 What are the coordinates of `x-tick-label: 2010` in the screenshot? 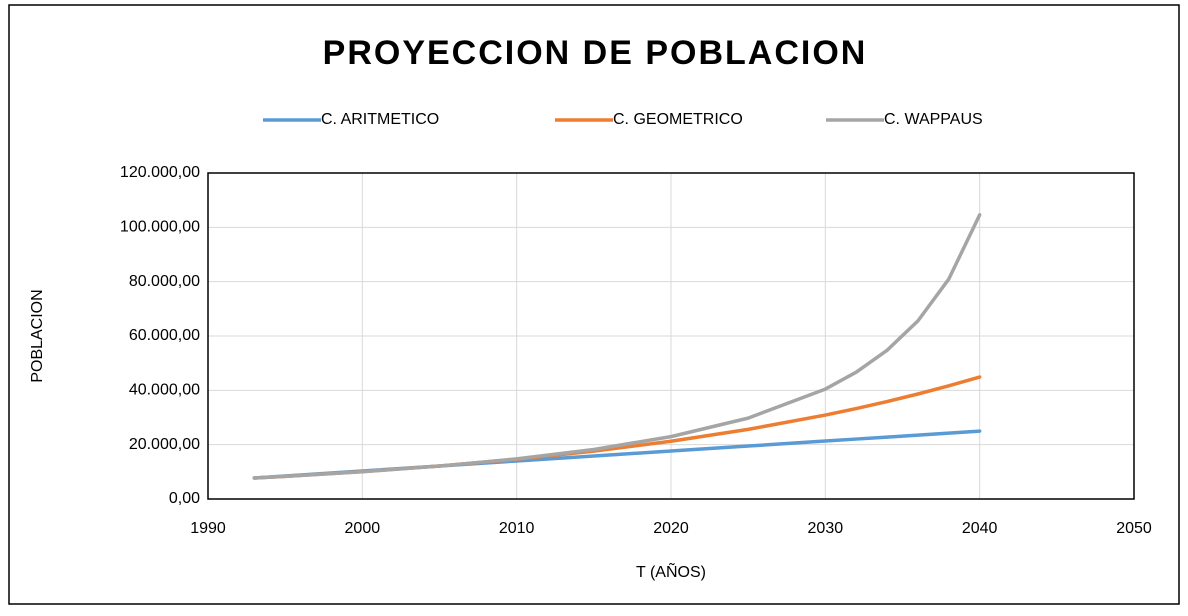 It's located at (517, 528).